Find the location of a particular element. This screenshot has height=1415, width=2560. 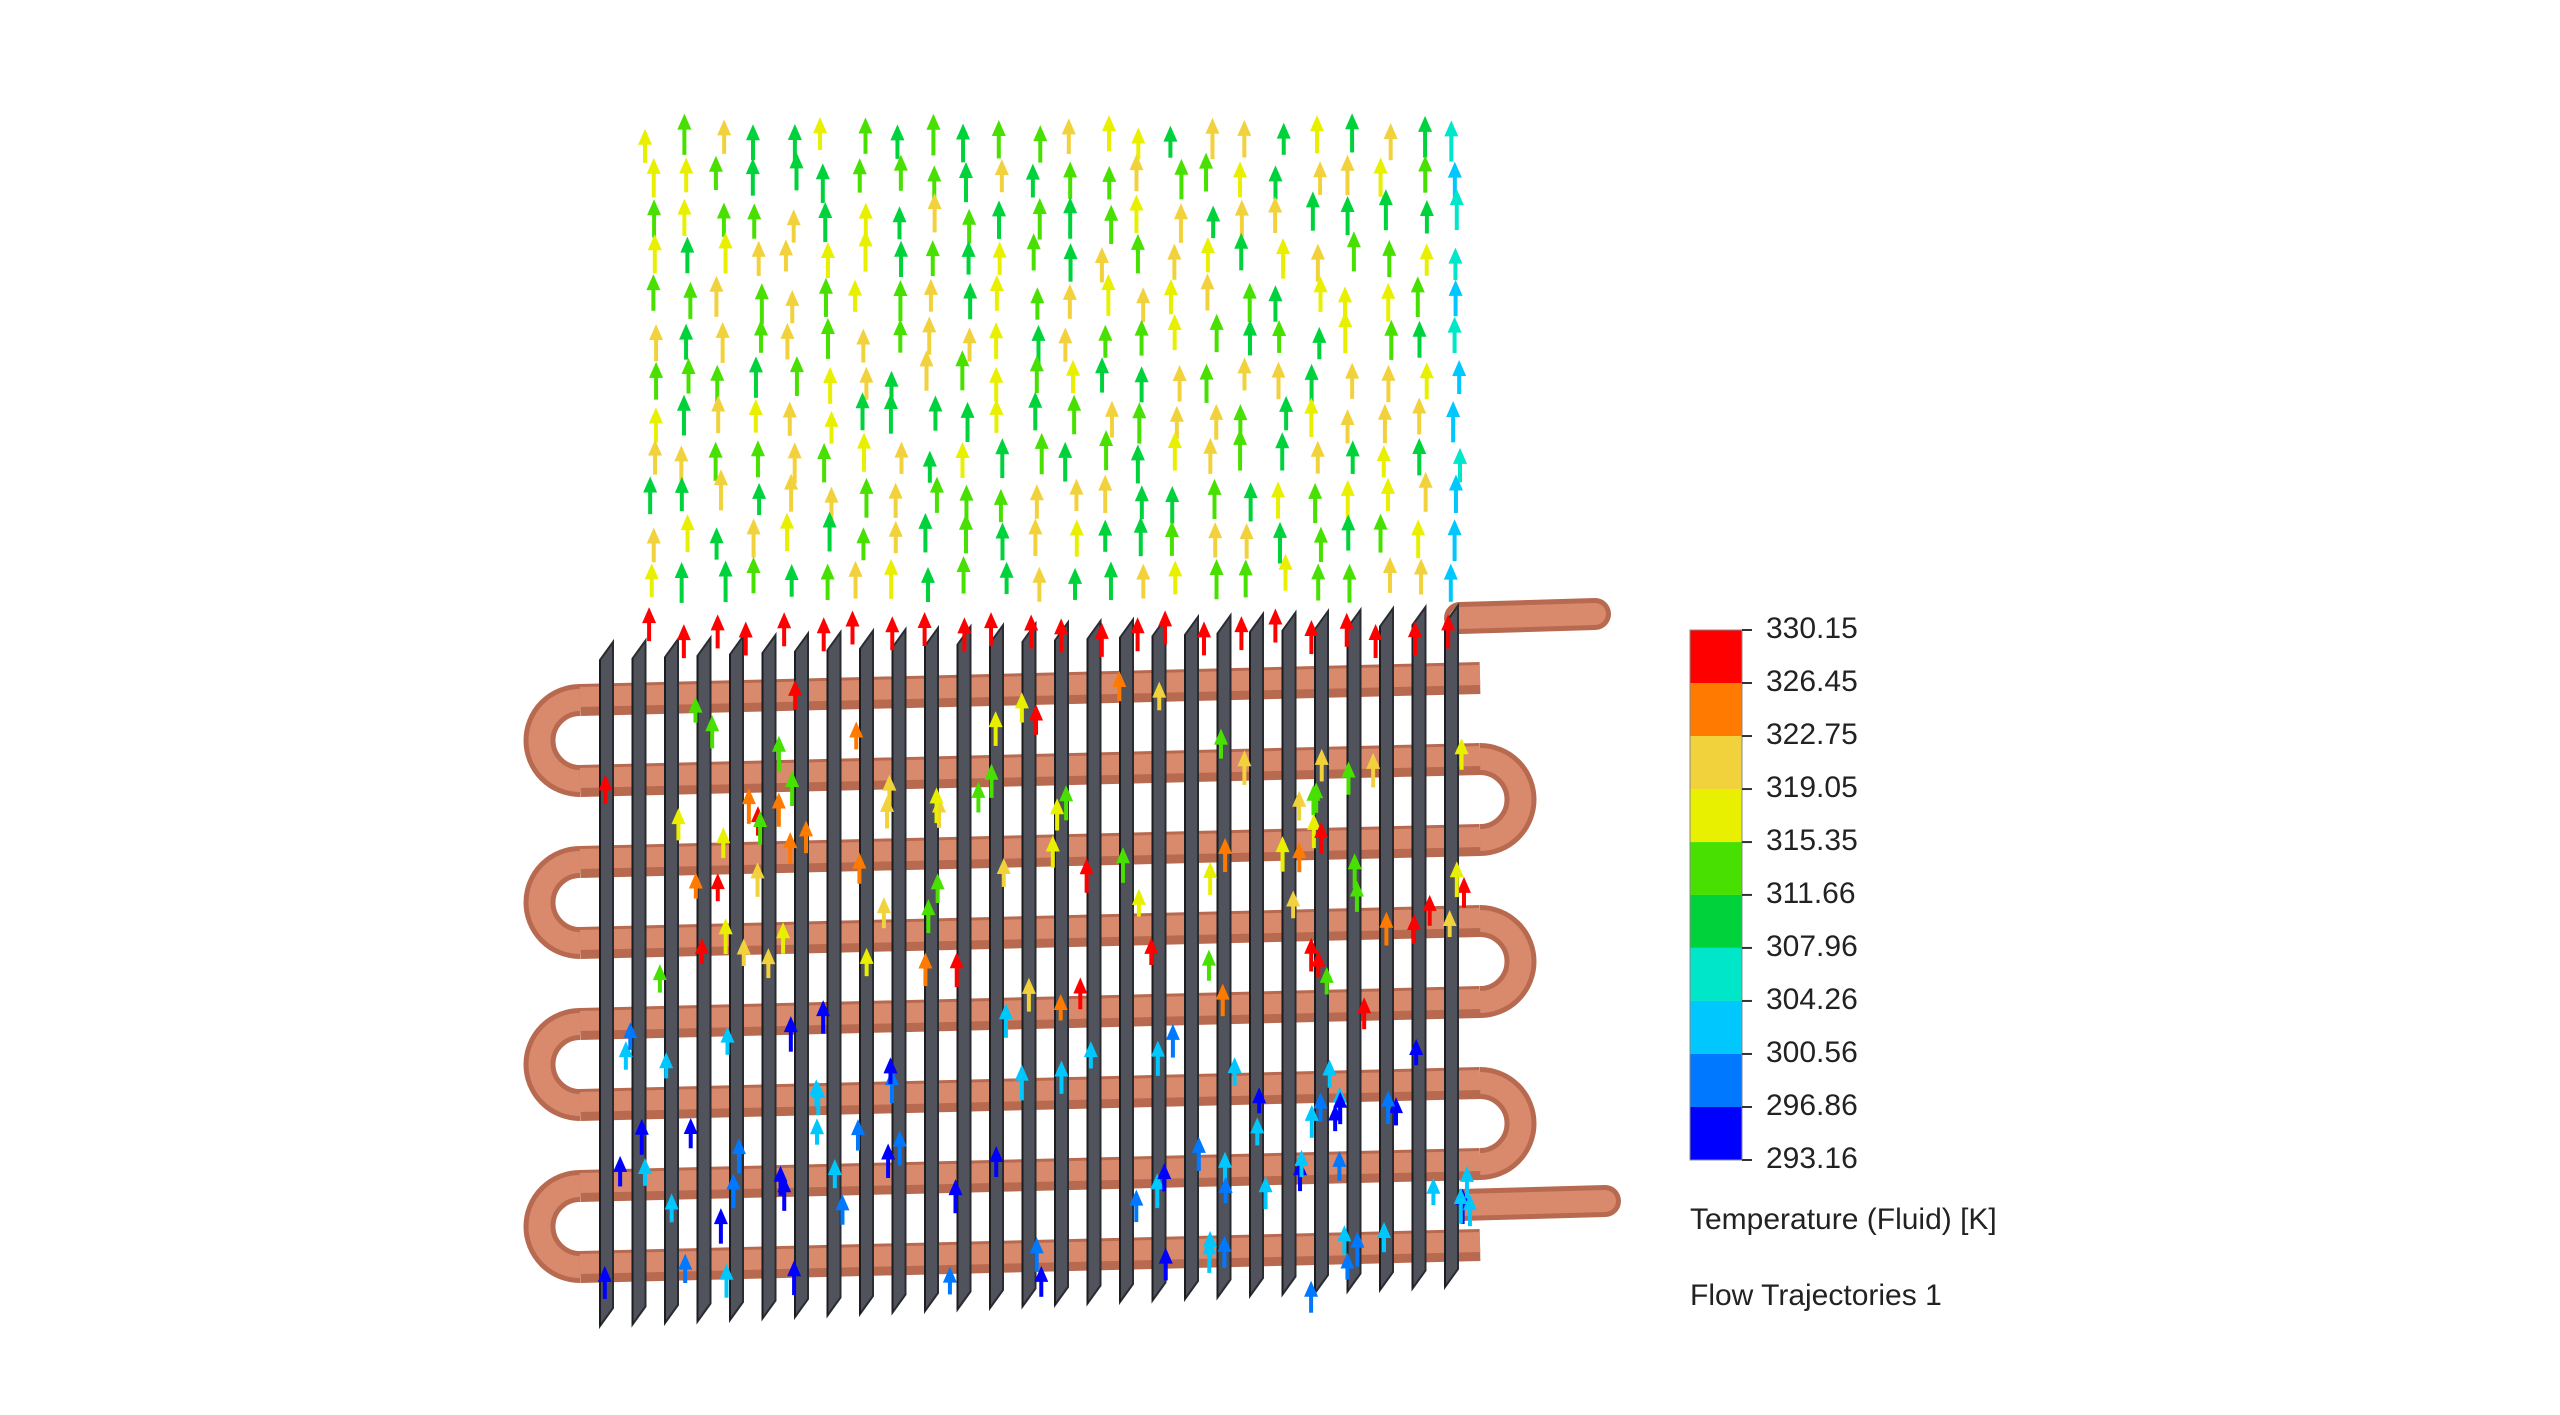

legend-band is located at coordinates (1716, 974).